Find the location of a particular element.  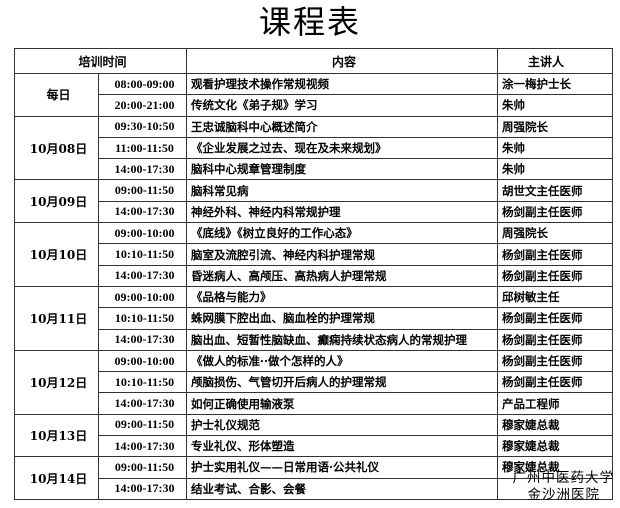

content-cell: 护士礼仪规范 is located at coordinates (342, 425).